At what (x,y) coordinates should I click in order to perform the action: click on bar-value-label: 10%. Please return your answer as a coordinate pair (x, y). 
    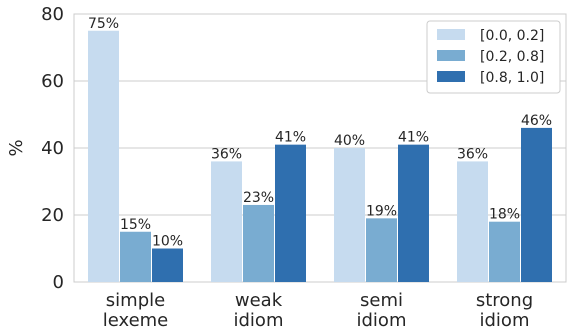
    Looking at the image, I should click on (167, 242).